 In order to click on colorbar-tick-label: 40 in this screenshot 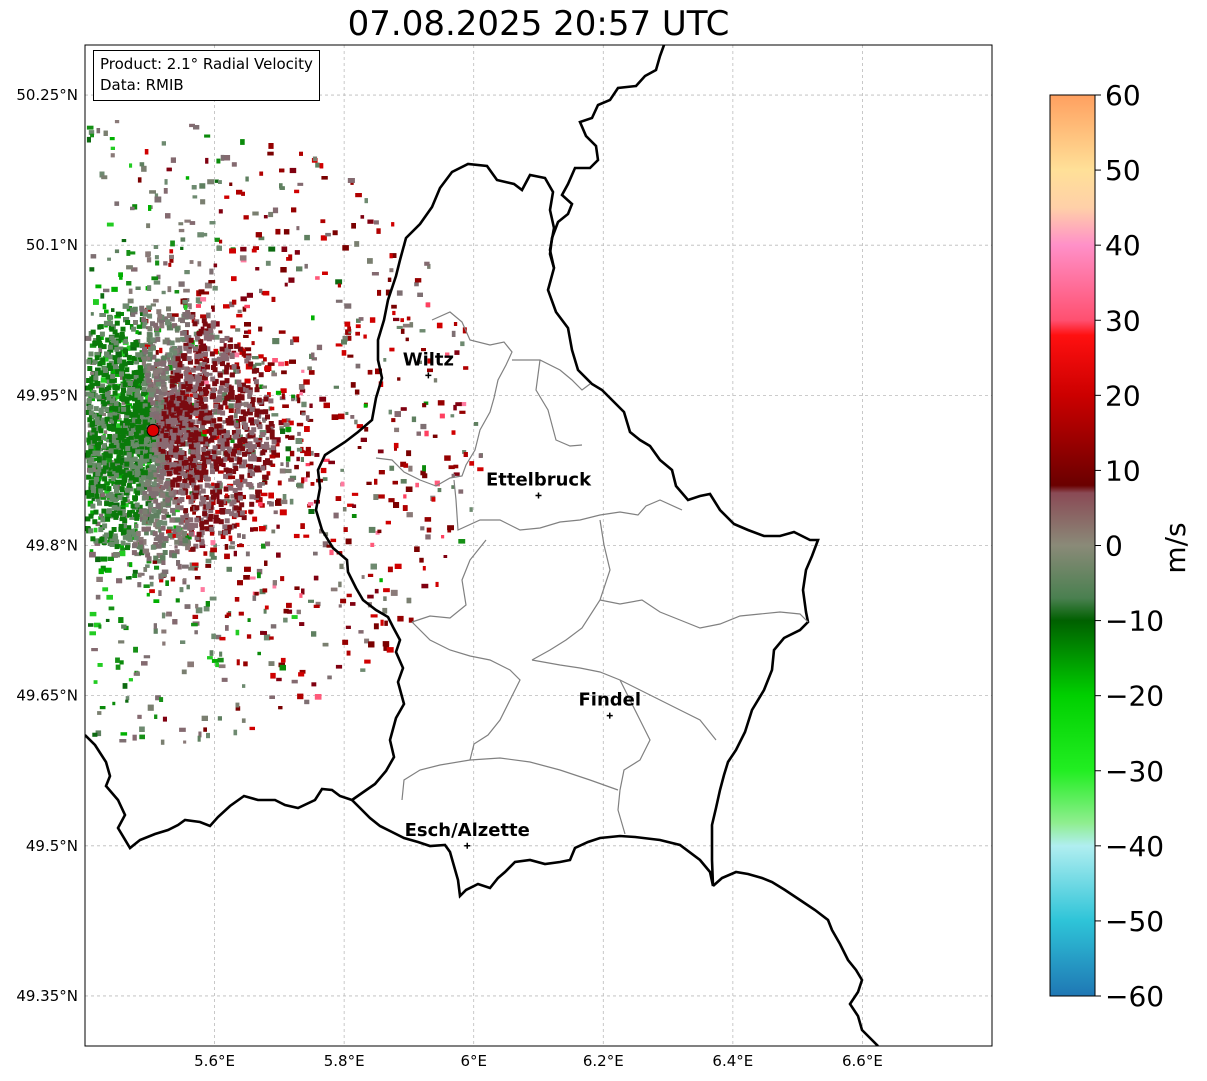, I will do `click(1123, 245)`.